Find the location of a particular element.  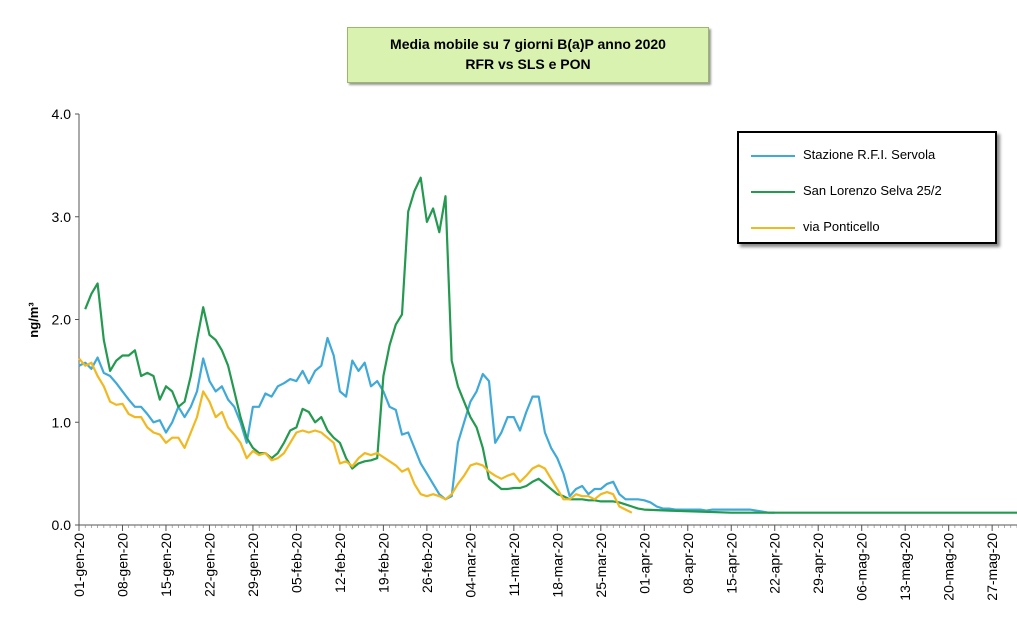

x-tick-label: 27-mag-20 is located at coordinates (992, 567).